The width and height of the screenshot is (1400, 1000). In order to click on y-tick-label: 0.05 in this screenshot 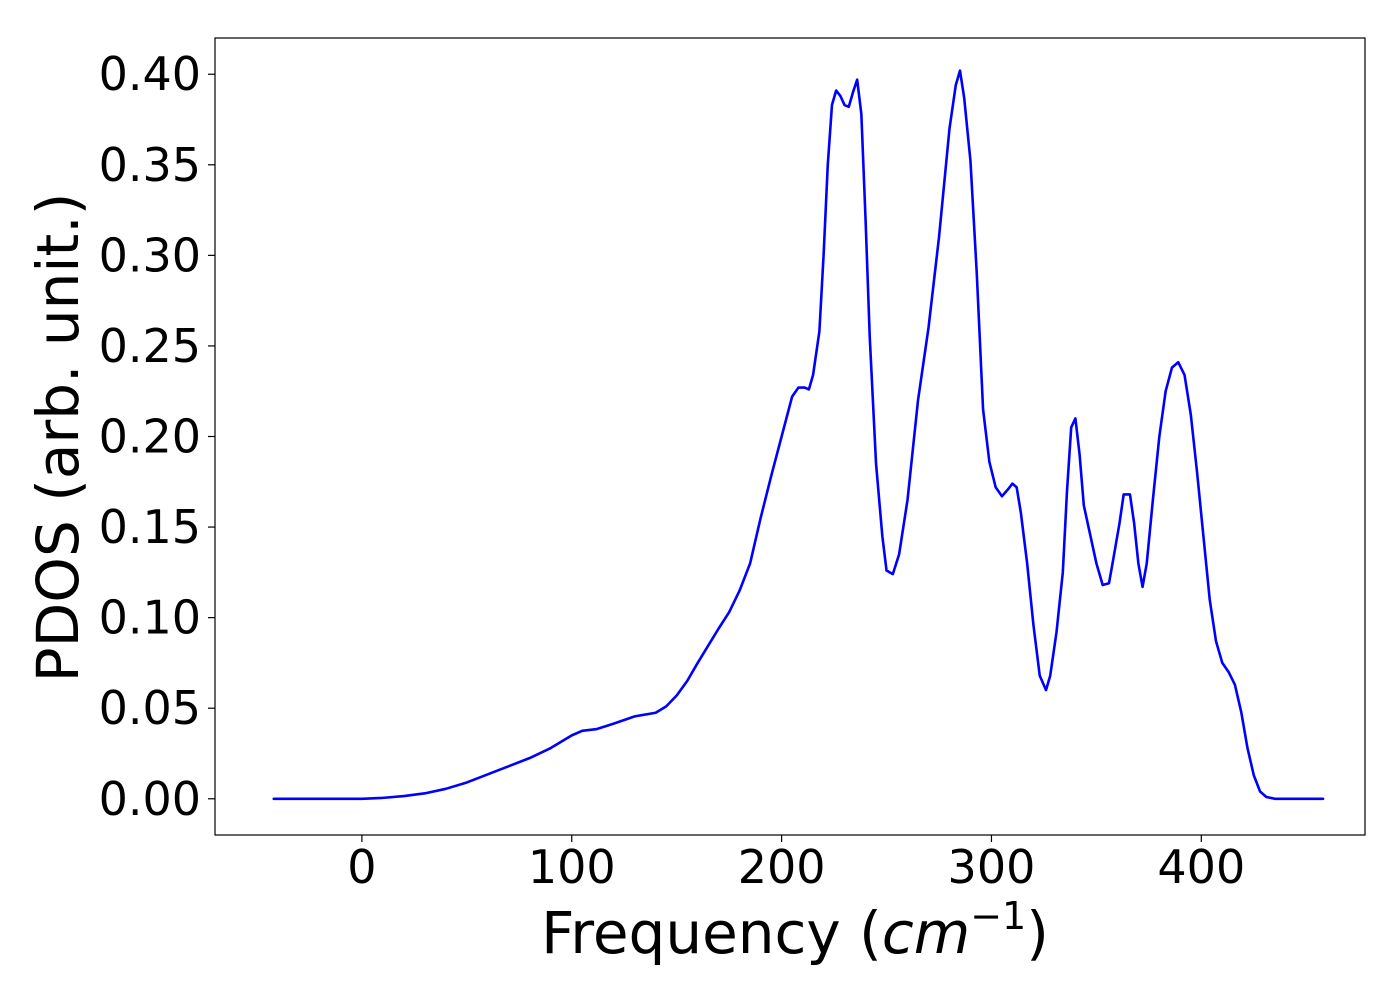, I will do `click(150, 708)`.